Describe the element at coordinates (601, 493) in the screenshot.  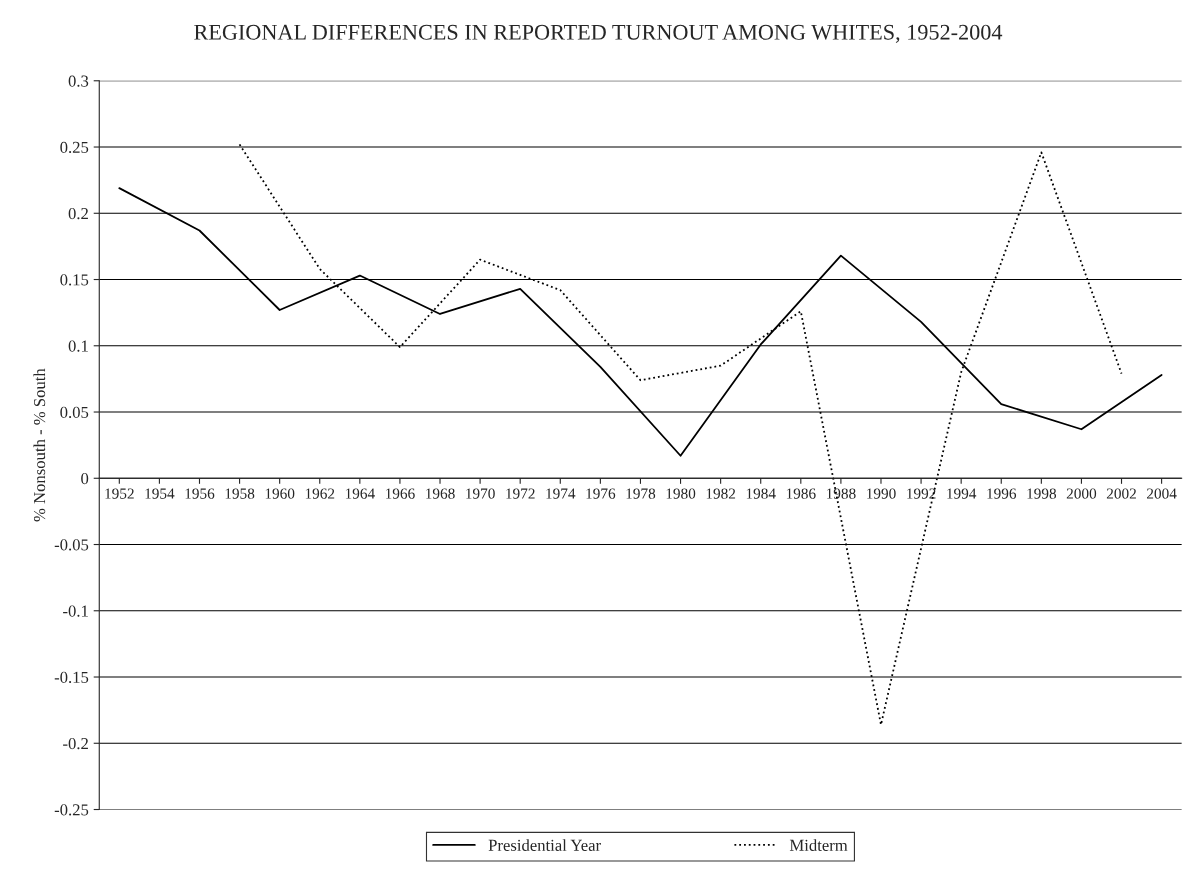
I see `x-tick-label: 1976` at that location.